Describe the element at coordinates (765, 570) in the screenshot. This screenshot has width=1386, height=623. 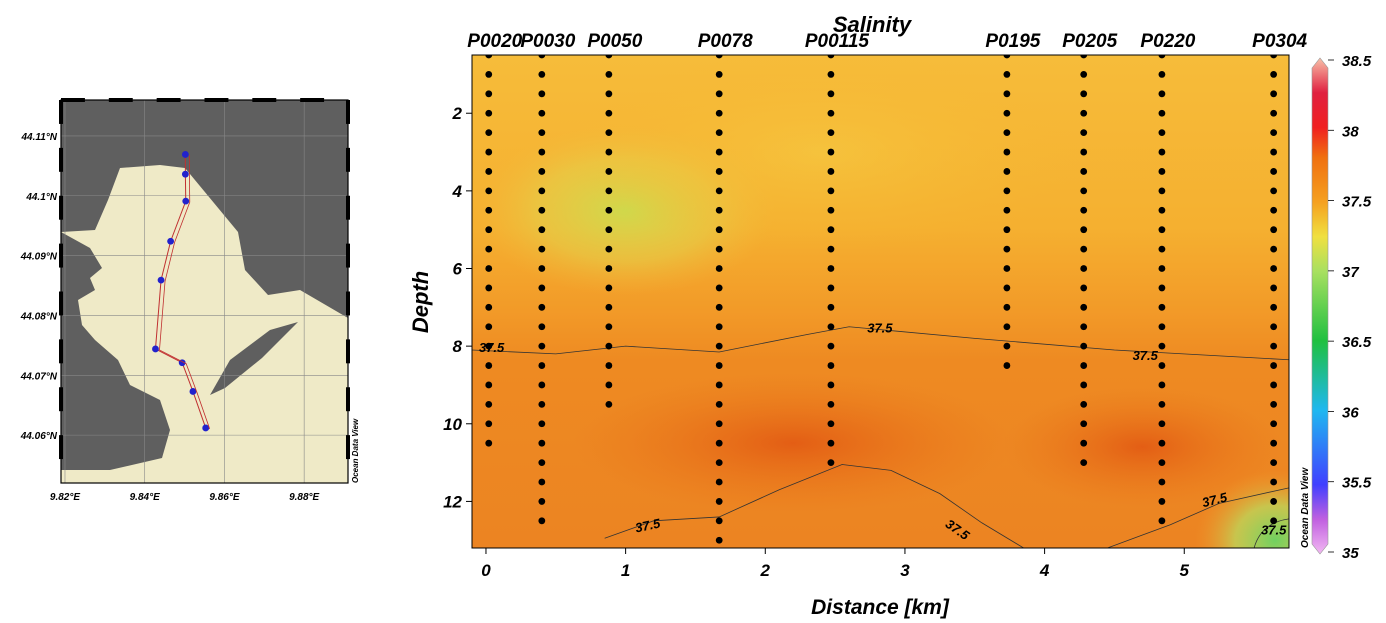
I see `x-tick-label: 2` at that location.